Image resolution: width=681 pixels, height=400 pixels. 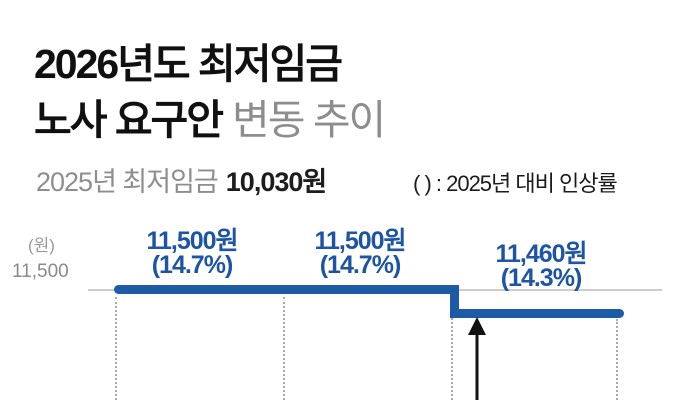 I want to click on page-title-line2-bold: 노사 요구안, so click(x=129, y=120).